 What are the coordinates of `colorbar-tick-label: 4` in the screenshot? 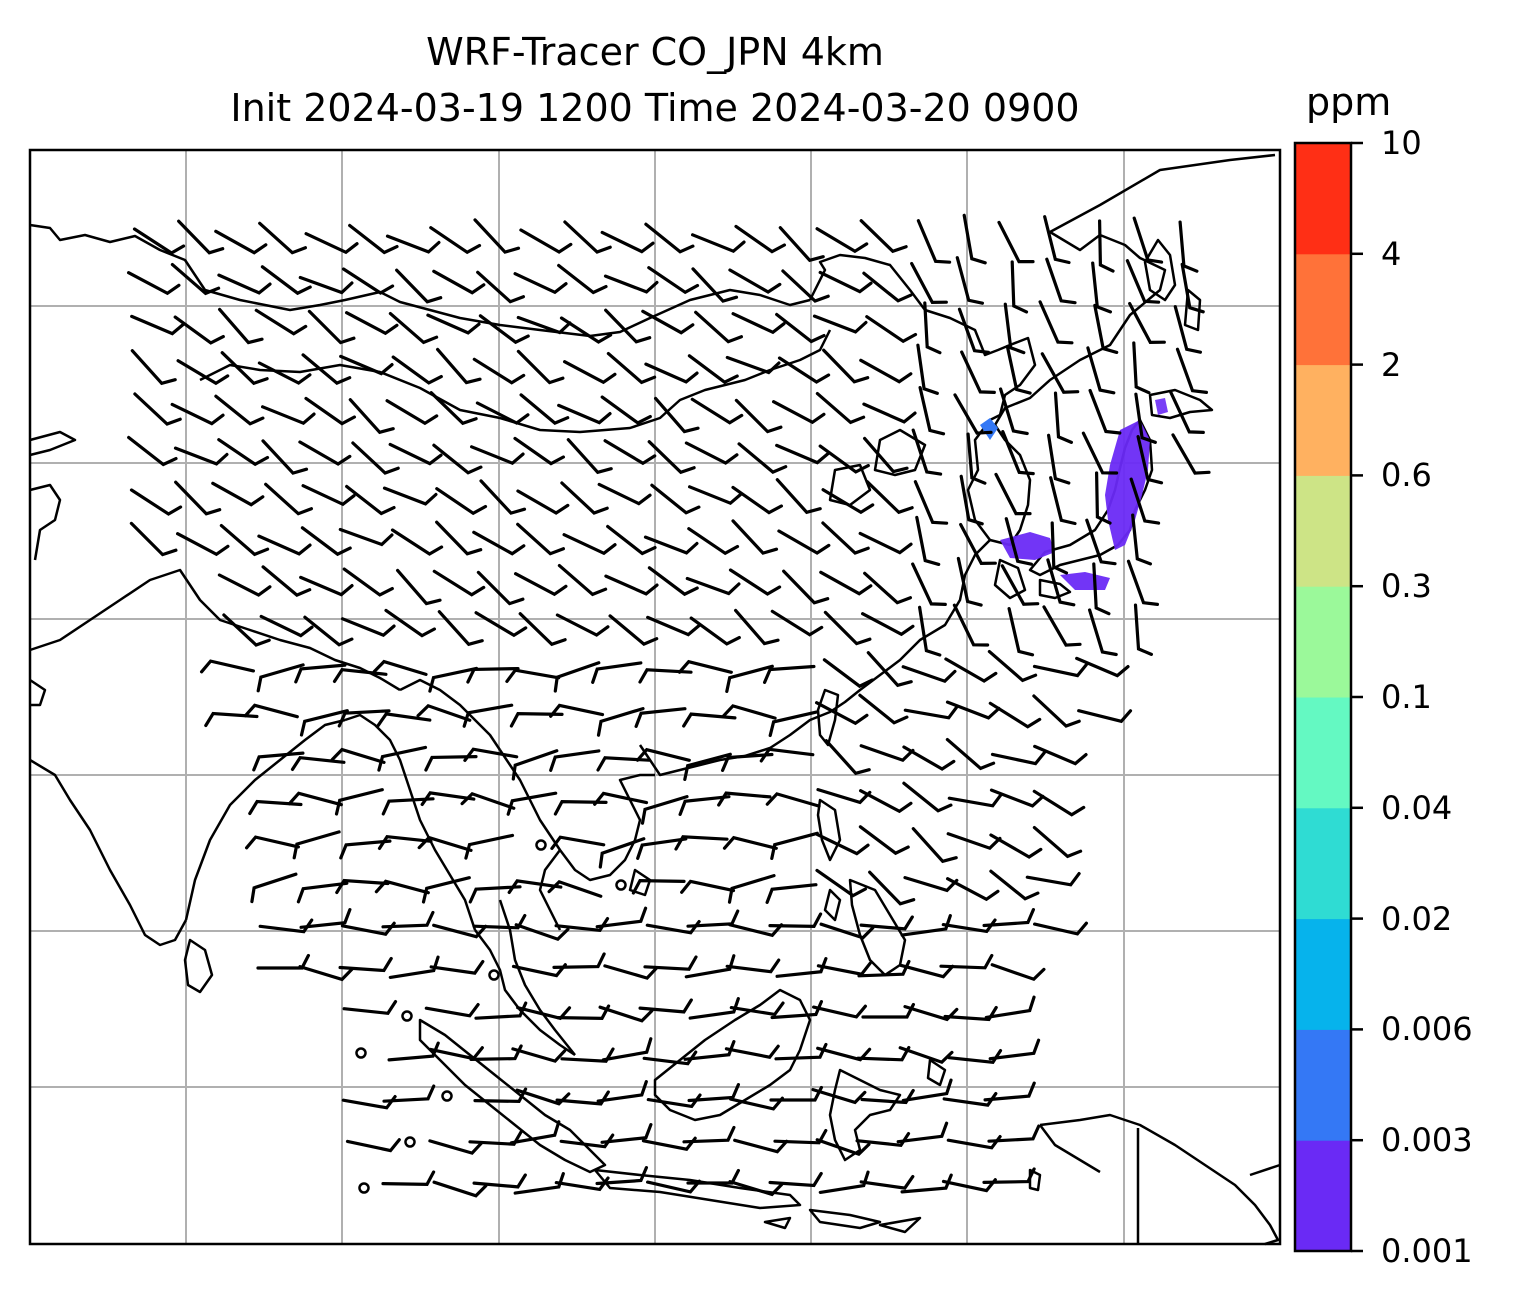 It's located at (1391, 253).